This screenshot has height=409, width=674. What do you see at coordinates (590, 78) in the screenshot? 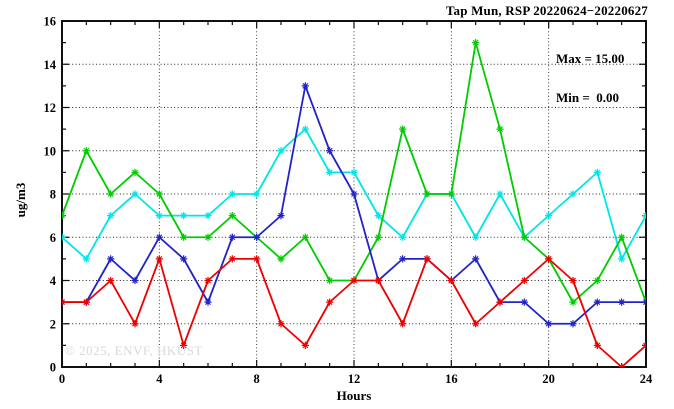
I see `stats-box: Max = 15.00 Min = 0.00` at bounding box center [590, 78].